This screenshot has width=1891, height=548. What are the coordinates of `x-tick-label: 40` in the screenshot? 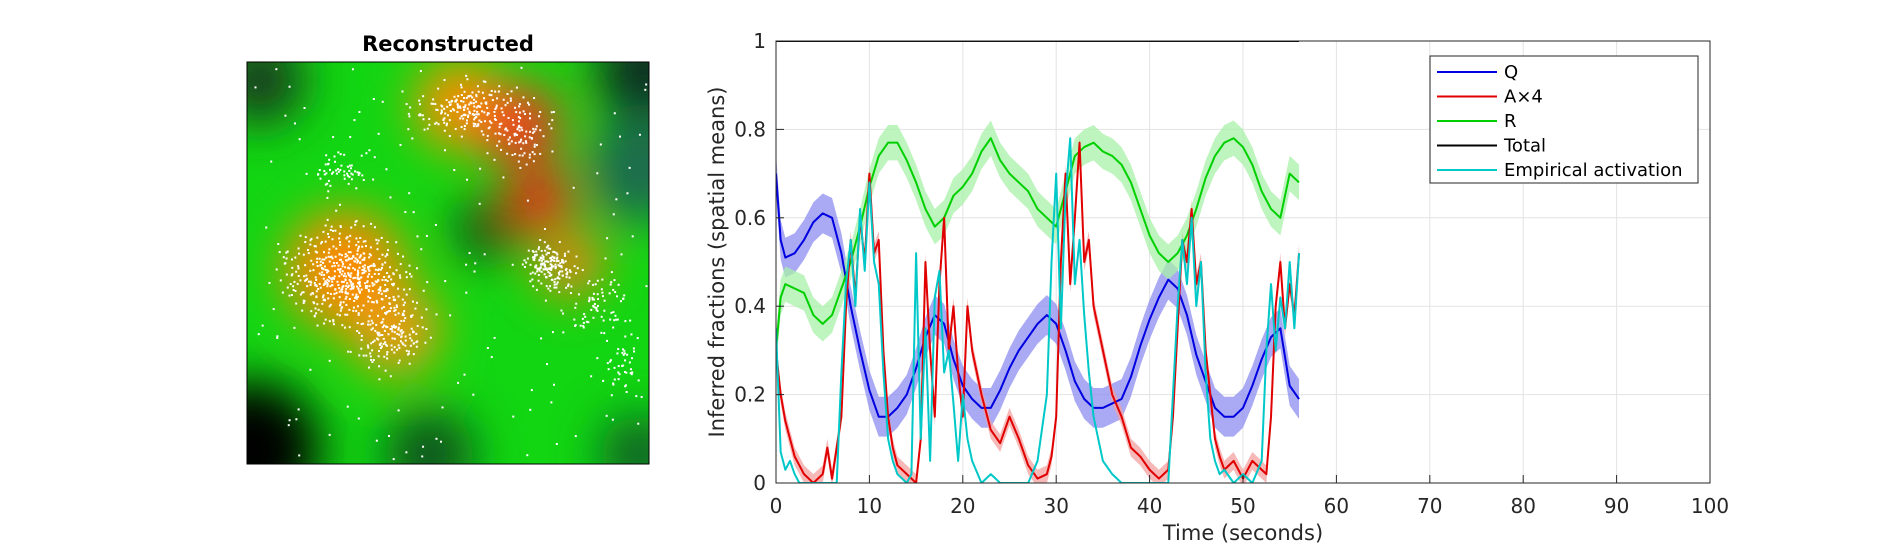 It's located at (1149, 506).